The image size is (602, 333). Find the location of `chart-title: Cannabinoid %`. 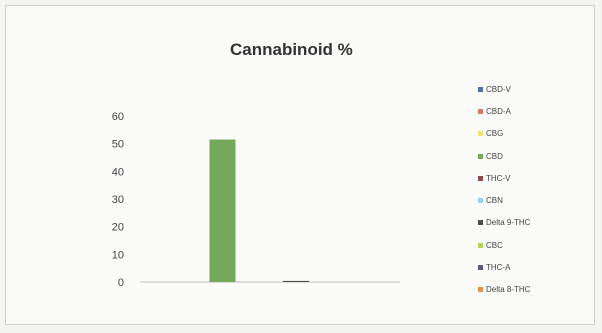

chart-title: Cannabinoid % is located at coordinates (291, 49).